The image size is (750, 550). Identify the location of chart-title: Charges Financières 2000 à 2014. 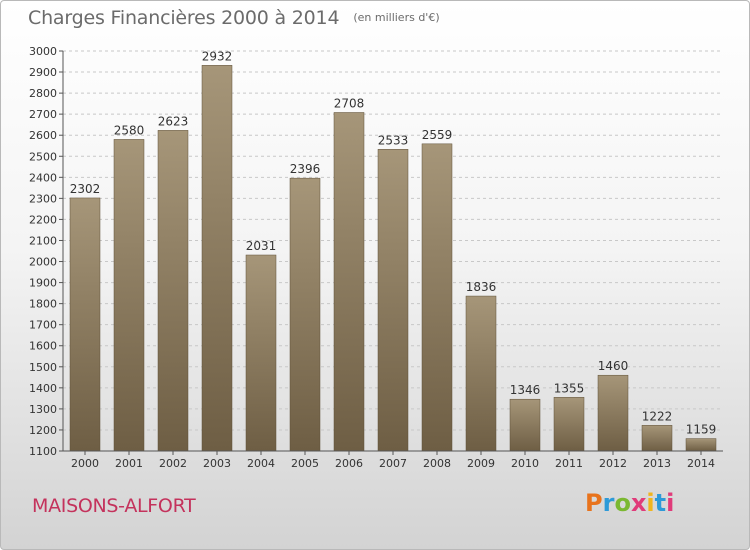
(184, 18).